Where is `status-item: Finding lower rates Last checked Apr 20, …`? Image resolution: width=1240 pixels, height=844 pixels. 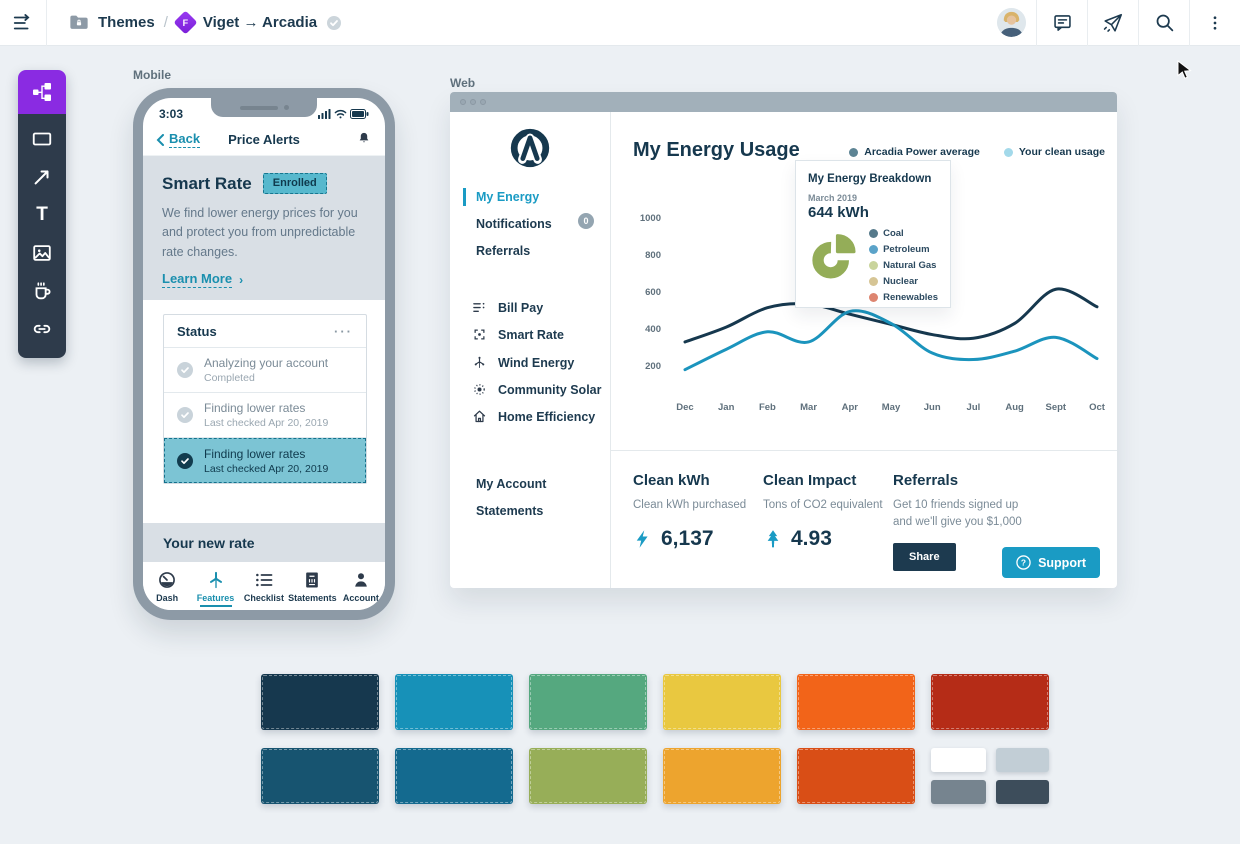 status-item: Finding lower rates Last checked Apr 20, … is located at coordinates (265, 415).